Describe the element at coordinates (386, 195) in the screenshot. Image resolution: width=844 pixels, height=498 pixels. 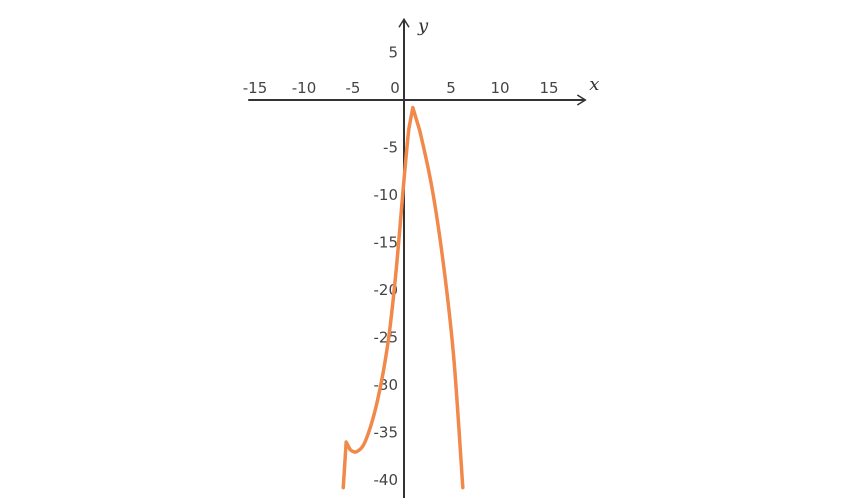
I see `y-tick-label: -10` at that location.